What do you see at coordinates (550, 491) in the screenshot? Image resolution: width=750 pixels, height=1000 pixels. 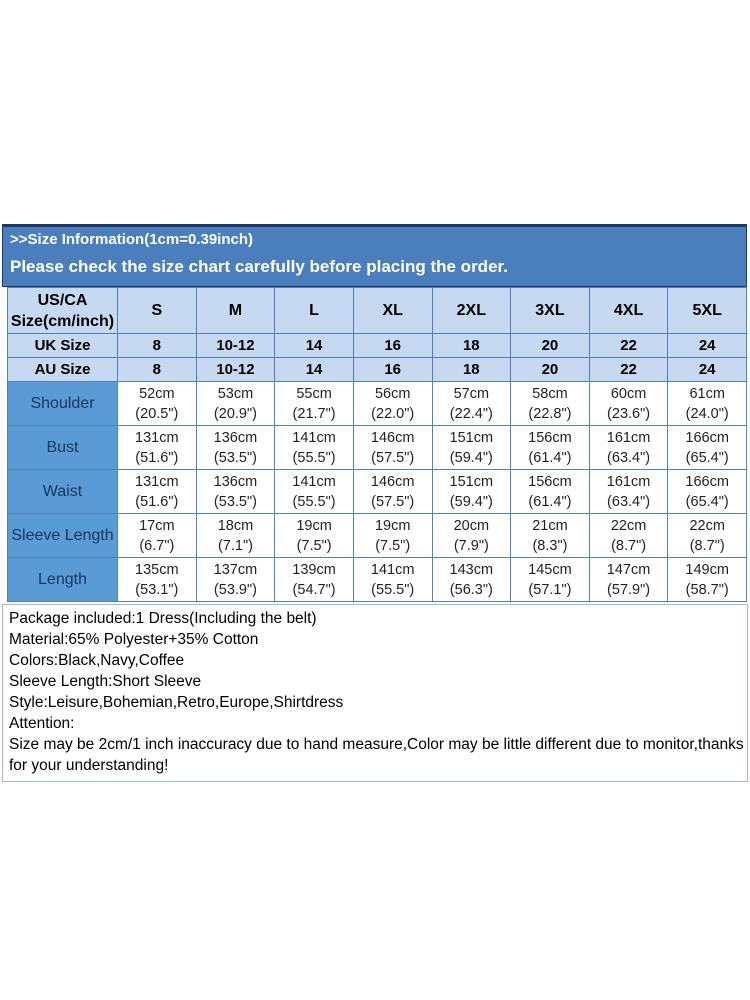 I see `measurement-cell: 156cm (61.4")` at bounding box center [550, 491].